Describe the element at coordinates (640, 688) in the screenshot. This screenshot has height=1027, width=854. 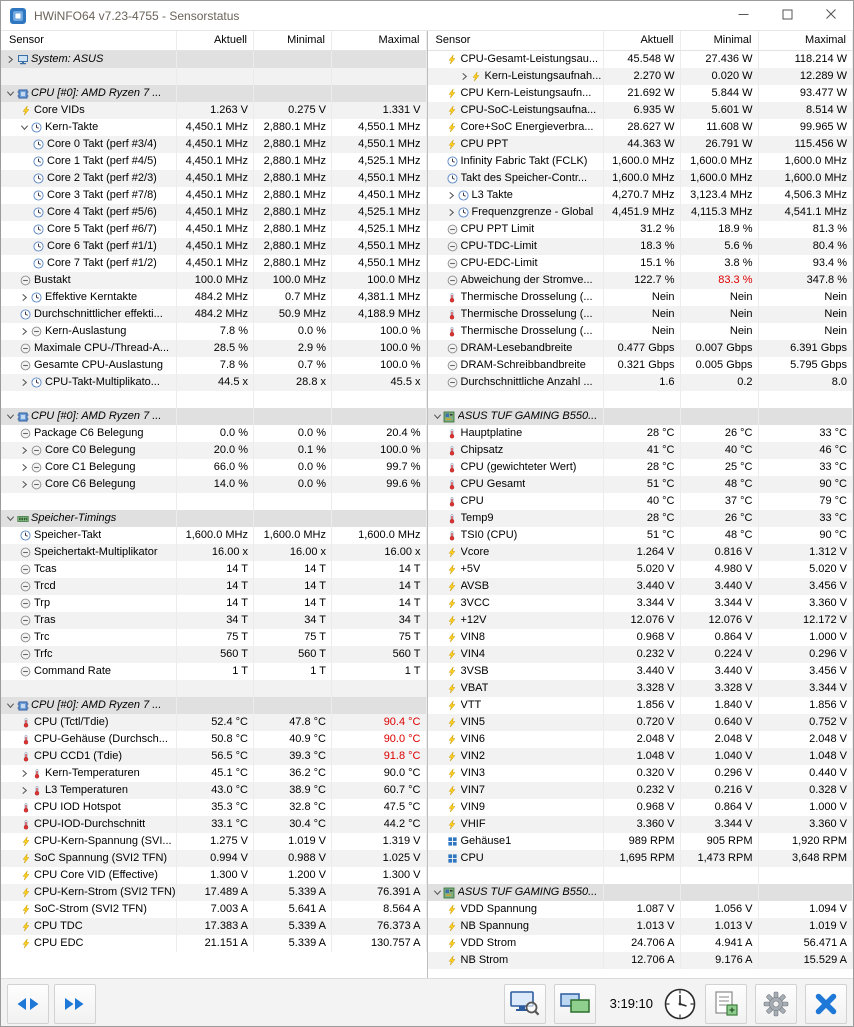
I see `sensor-row: VBAT 3.328 V 3.328 V 3.344 V` at that location.